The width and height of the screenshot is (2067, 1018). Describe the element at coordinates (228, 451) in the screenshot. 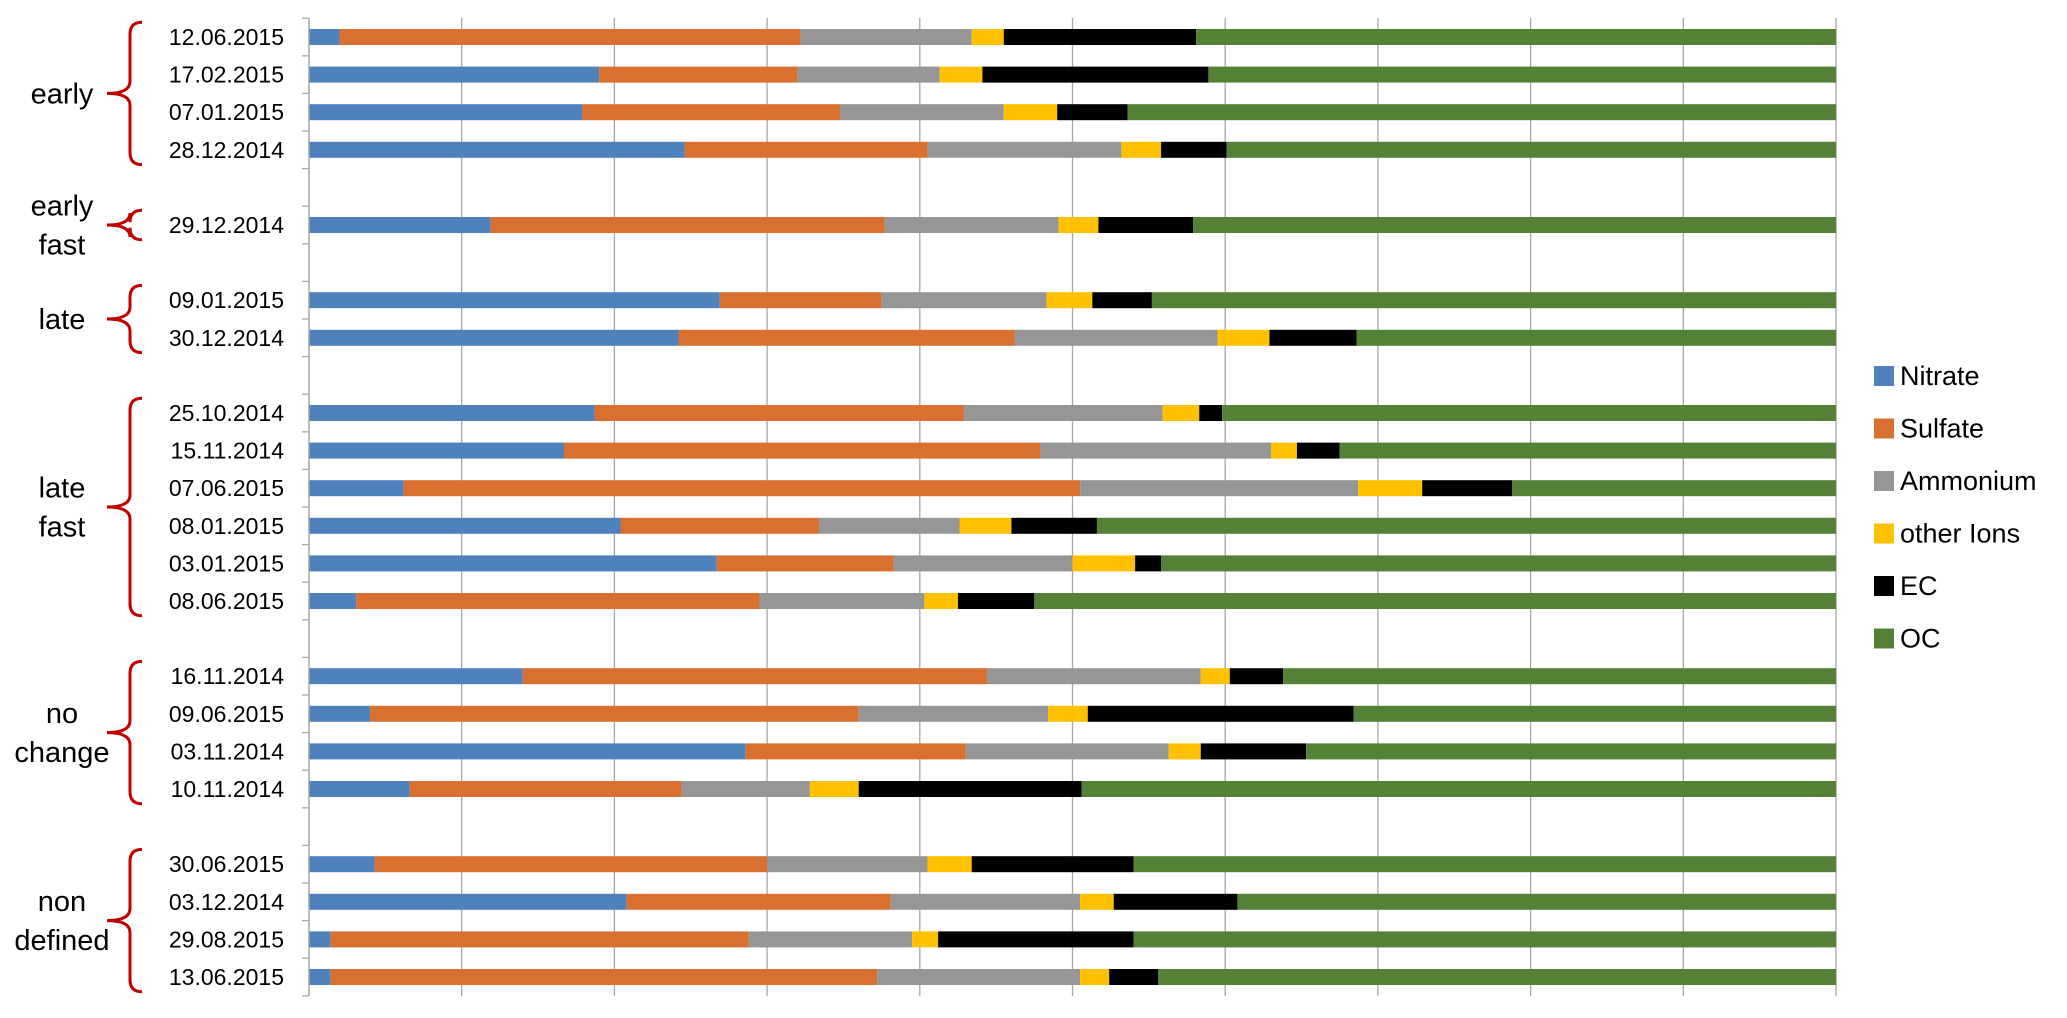

I see `date-label: 15.11.2014` at that location.